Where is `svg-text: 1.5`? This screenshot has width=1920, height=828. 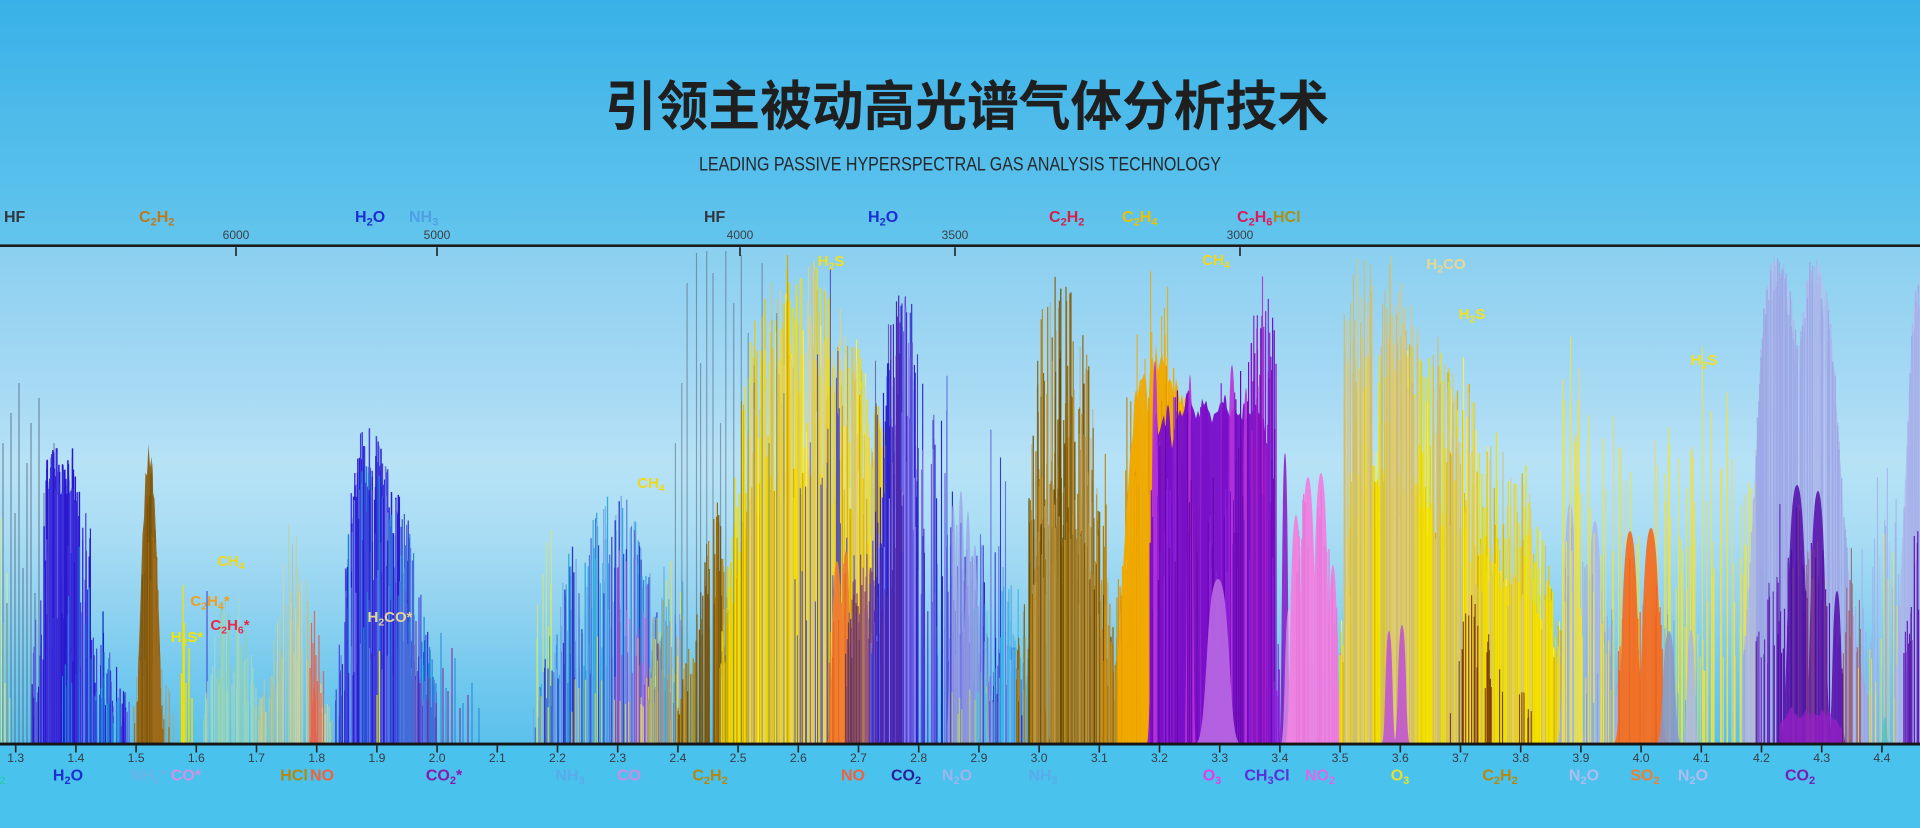
svg-text: 1.5 is located at coordinates (136, 758).